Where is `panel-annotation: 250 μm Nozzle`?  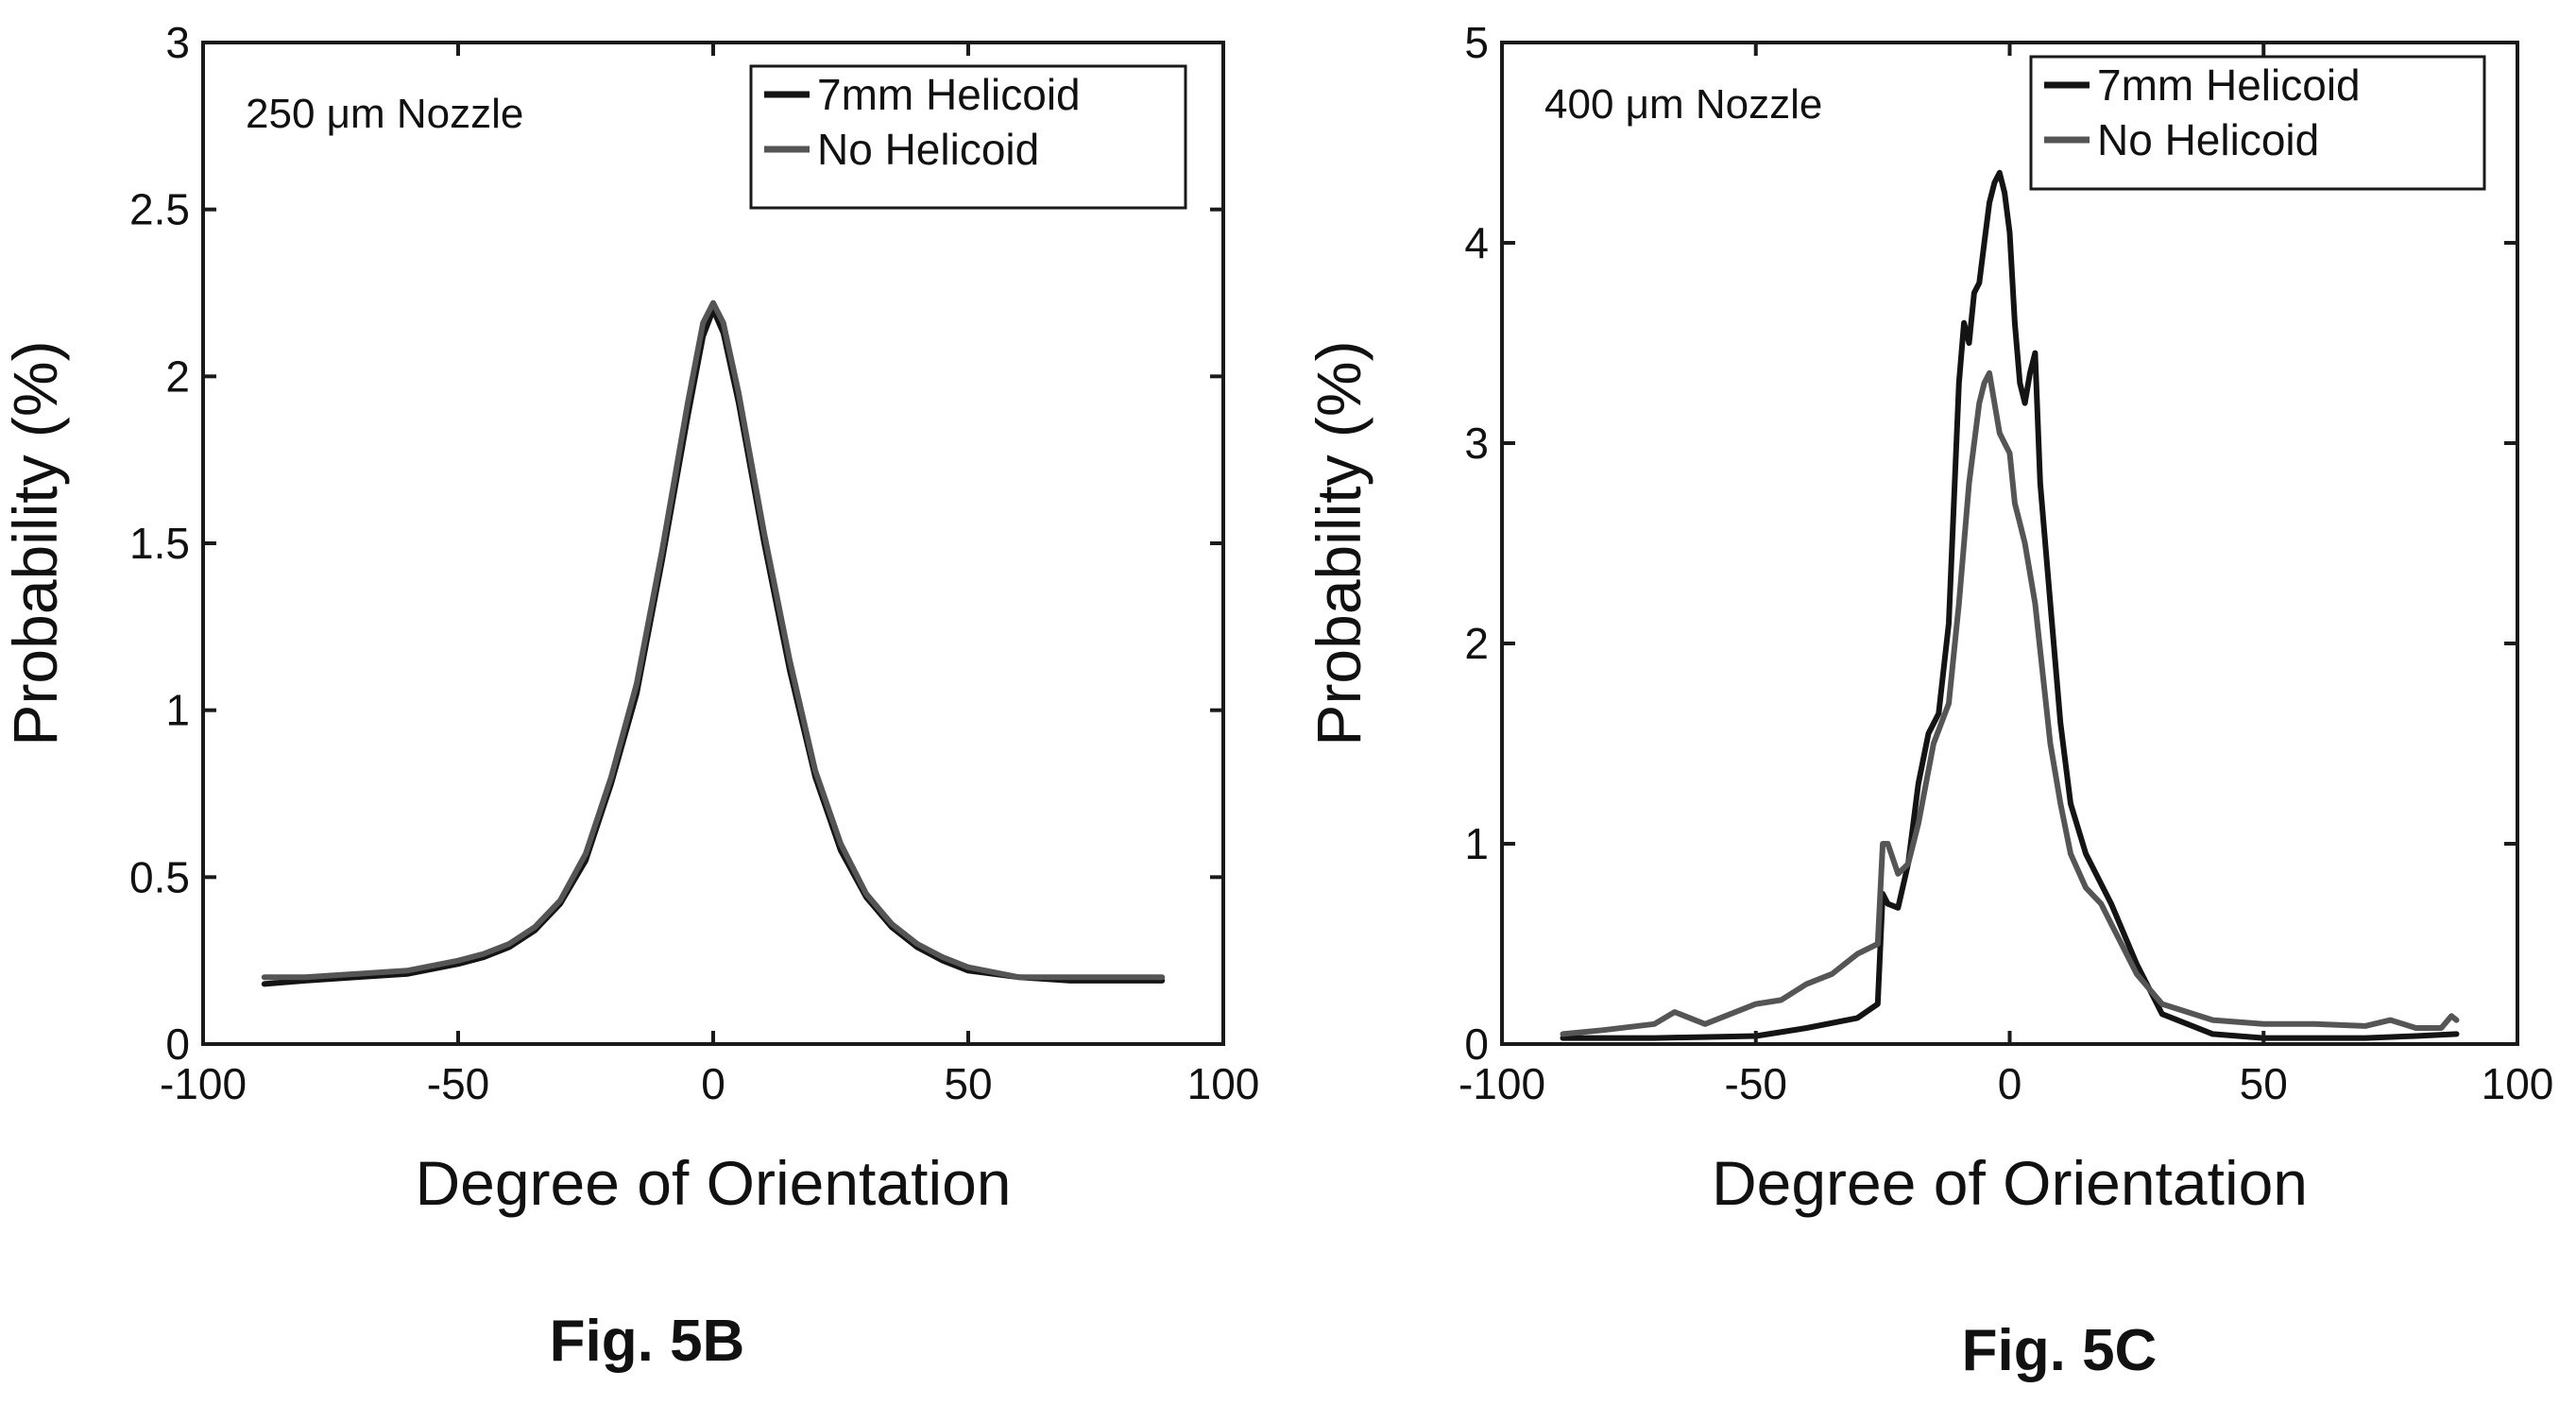
panel-annotation: 250 μm Nozzle is located at coordinates (385, 114).